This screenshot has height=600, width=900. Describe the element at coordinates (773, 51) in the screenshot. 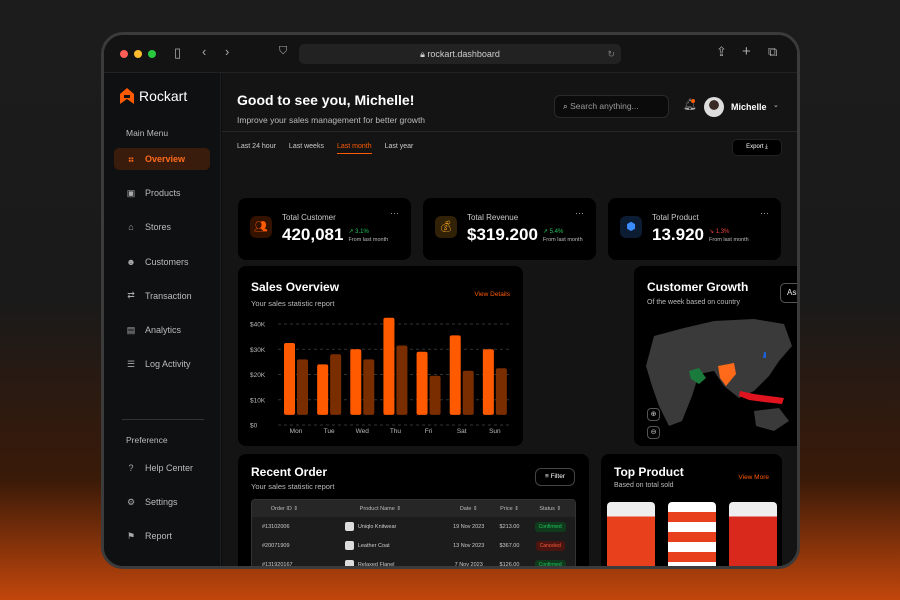

I see `tabs-overview-icon: ⧉` at that location.